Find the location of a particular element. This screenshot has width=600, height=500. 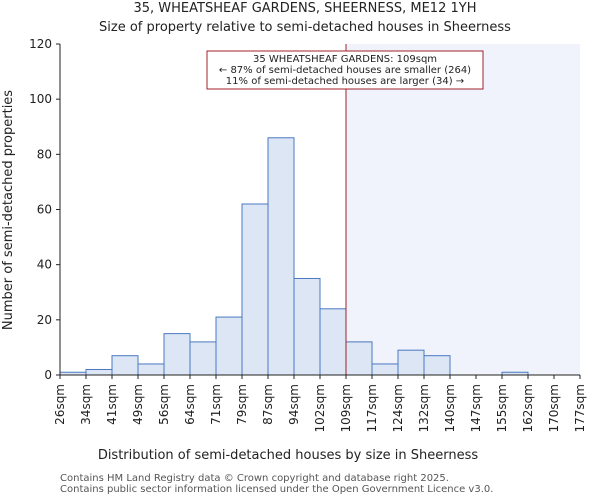

y-tick-label: 40 is located at coordinates (44, 265).